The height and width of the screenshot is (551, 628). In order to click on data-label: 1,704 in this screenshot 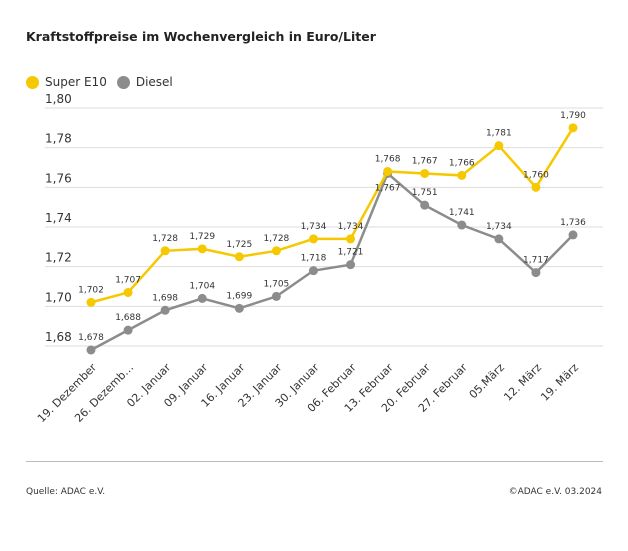, I will do `click(202, 286)`.